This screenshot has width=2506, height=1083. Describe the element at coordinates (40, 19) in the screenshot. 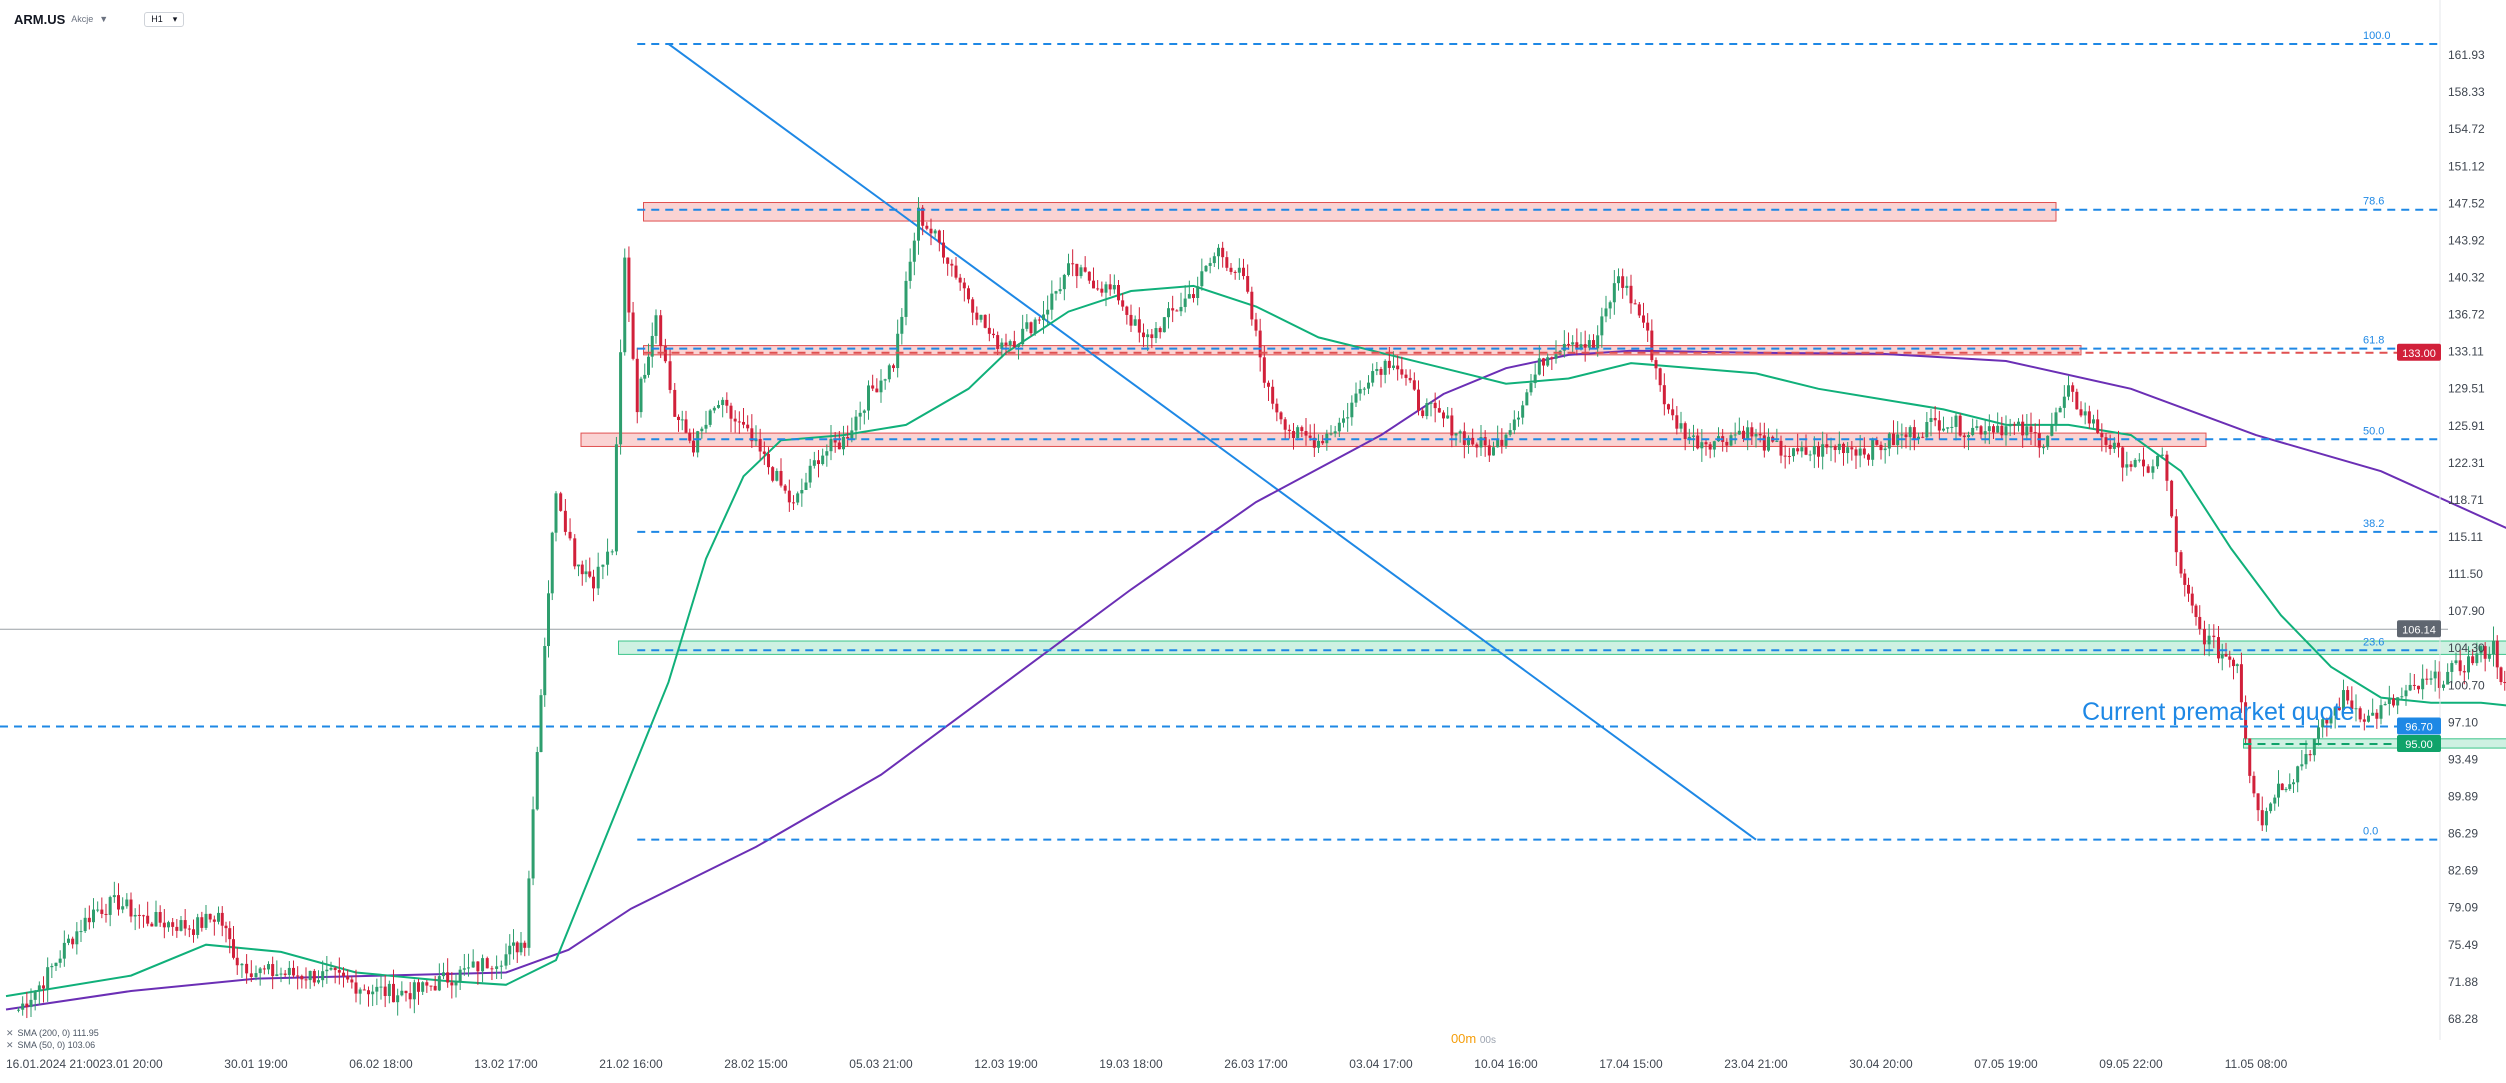

I see `symbol-label: ARM.US` at that location.